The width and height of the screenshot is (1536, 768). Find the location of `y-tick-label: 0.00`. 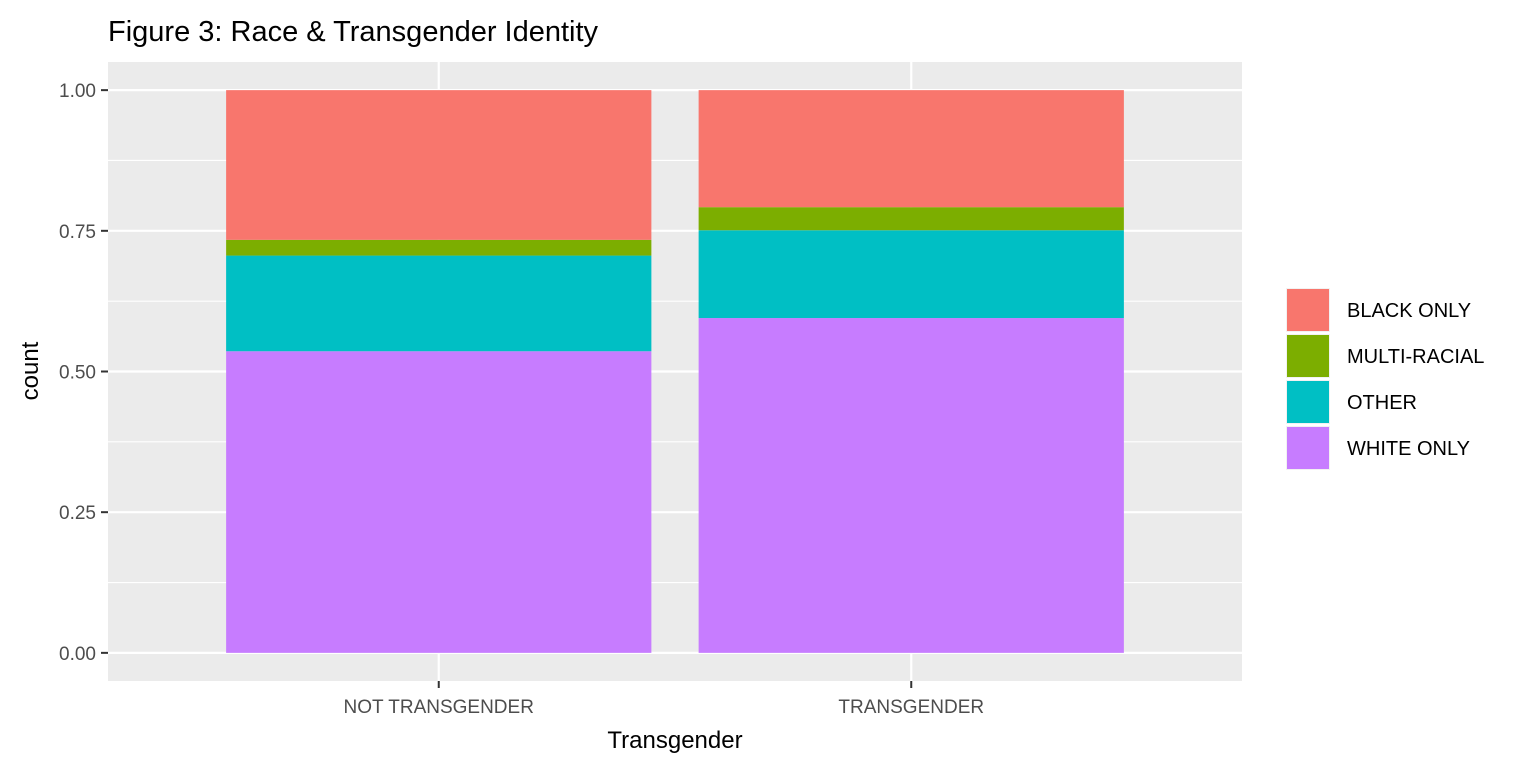

y-tick-label: 0.00 is located at coordinates (77, 654).